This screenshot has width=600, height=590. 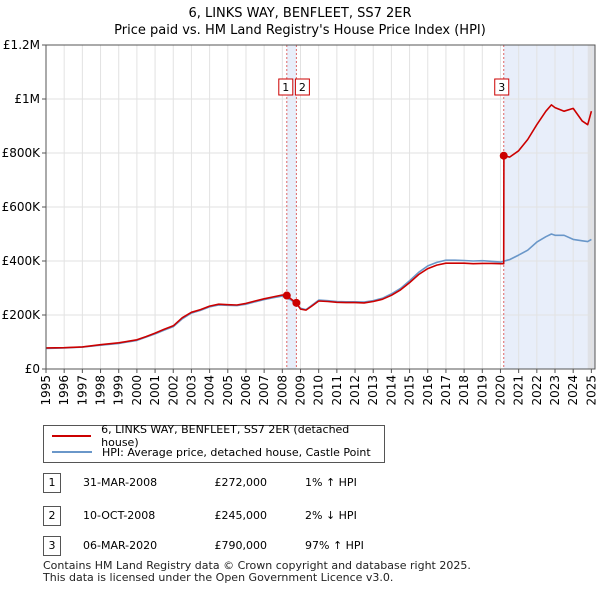 What do you see at coordinates (173, 390) in the screenshot?
I see `x-tick-label: 2002` at bounding box center [173, 390].